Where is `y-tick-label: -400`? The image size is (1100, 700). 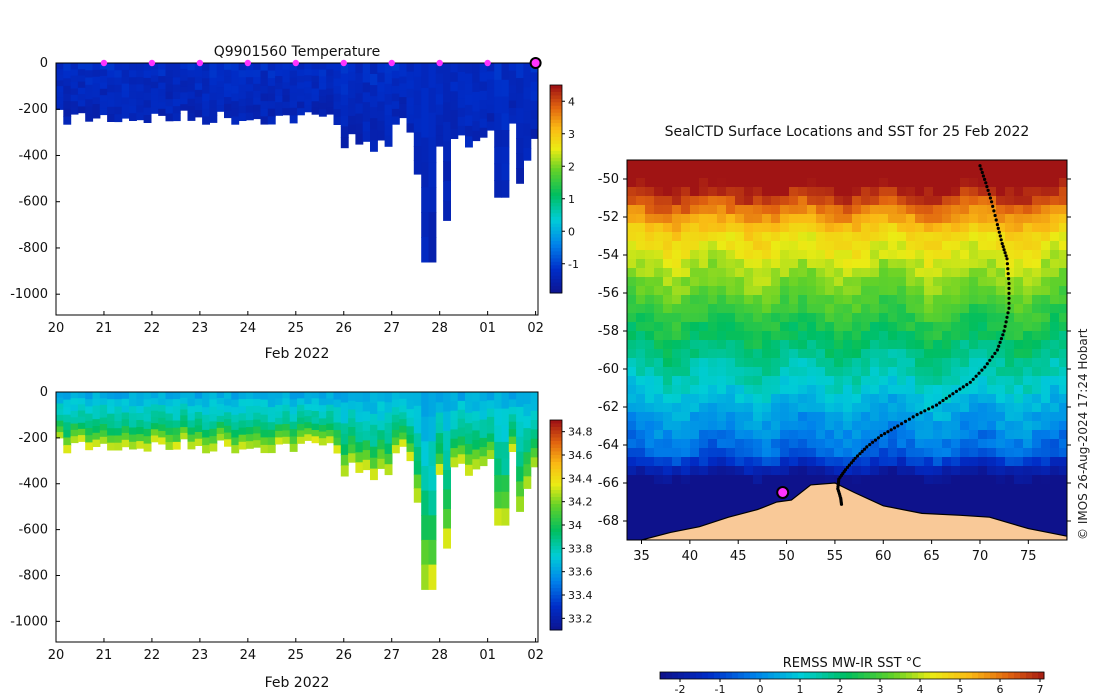 y-tick-label: -400 is located at coordinates (33, 484).